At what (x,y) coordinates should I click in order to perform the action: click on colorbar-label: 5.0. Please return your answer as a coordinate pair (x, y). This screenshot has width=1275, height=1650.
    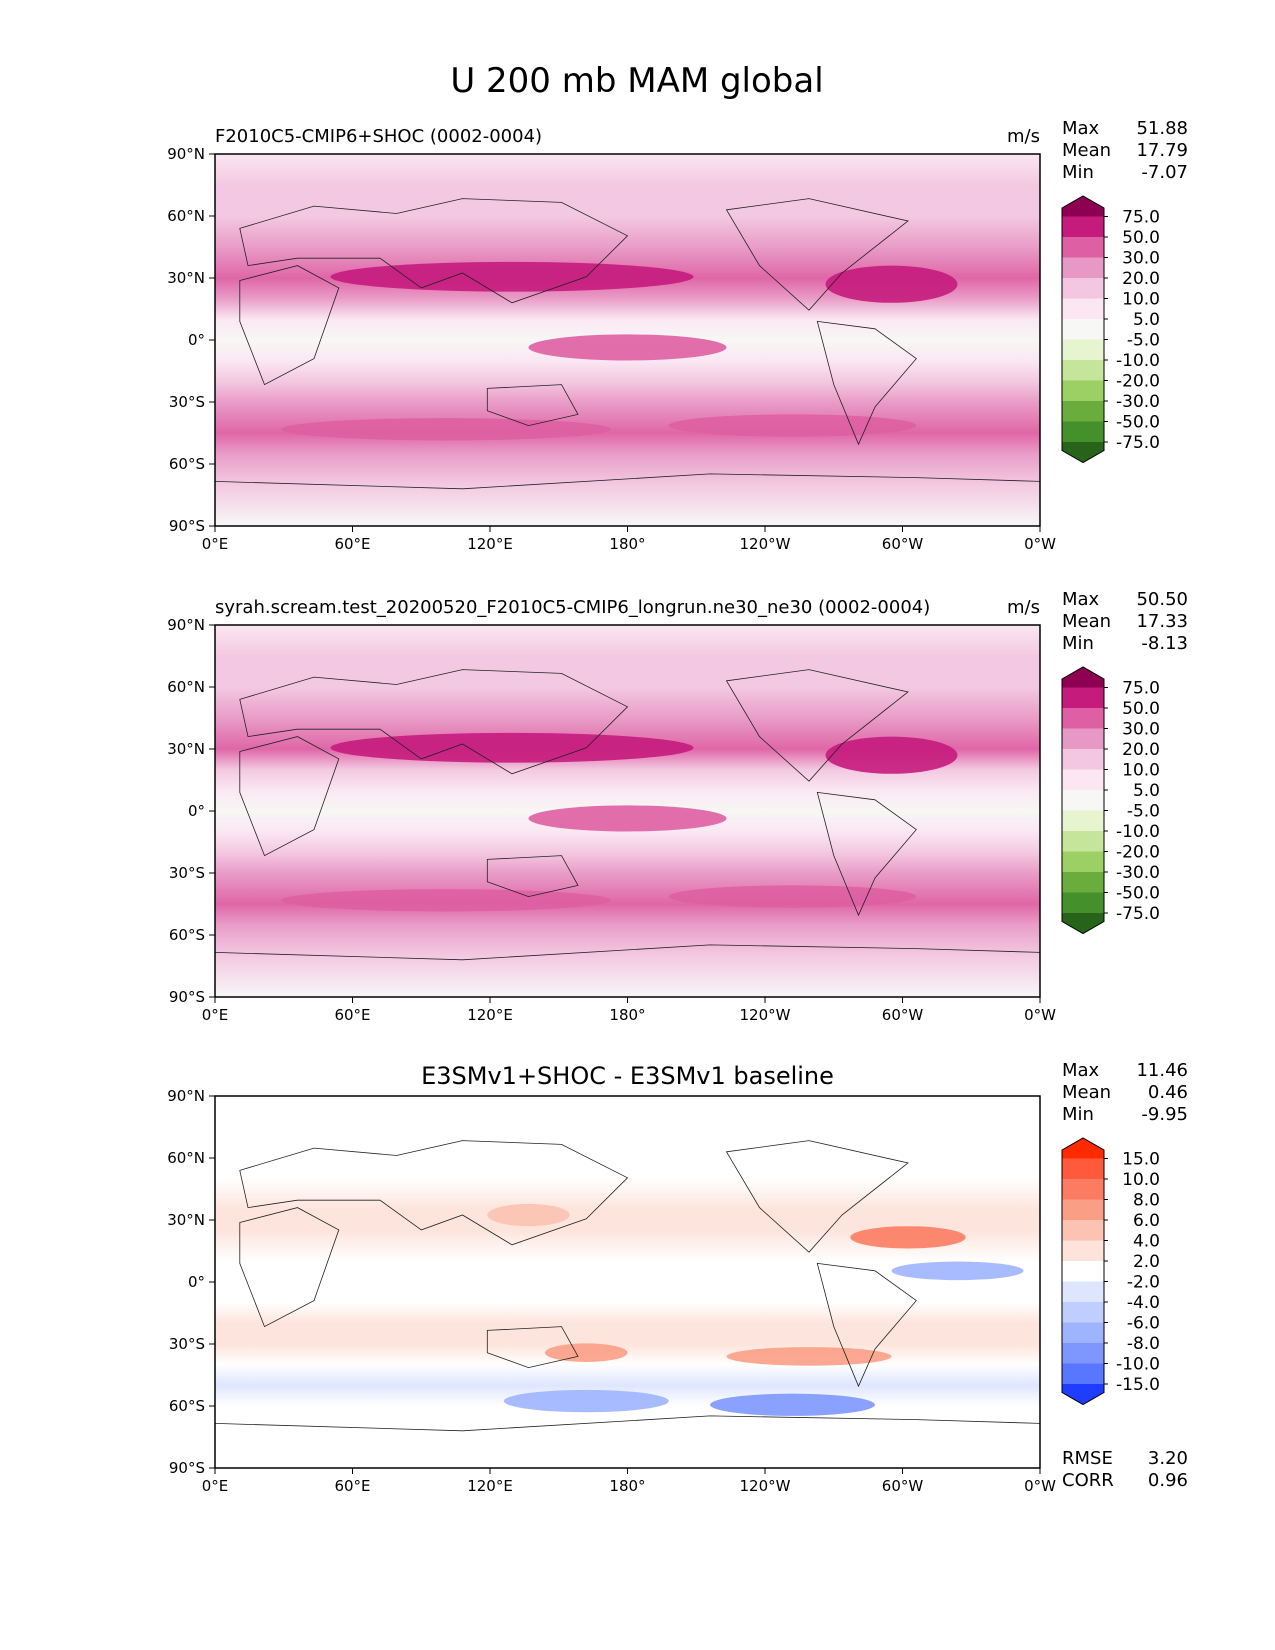
    Looking at the image, I should click on (1146, 320).